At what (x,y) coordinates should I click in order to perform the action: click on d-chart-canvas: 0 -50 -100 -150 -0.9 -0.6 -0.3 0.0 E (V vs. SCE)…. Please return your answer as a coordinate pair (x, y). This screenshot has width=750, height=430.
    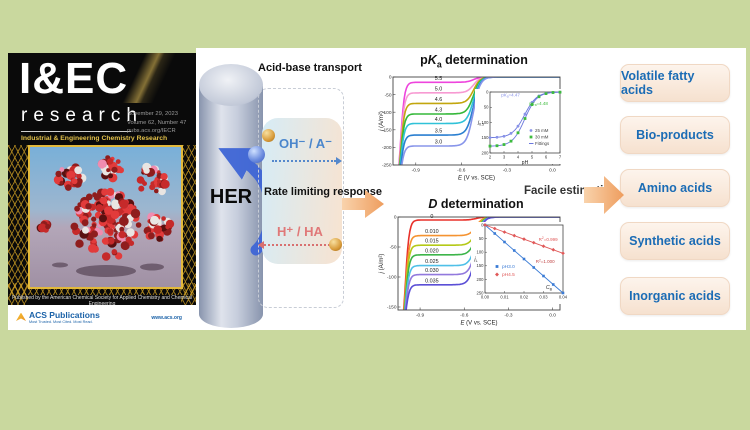
    Looking at the image, I should click on (473, 270).